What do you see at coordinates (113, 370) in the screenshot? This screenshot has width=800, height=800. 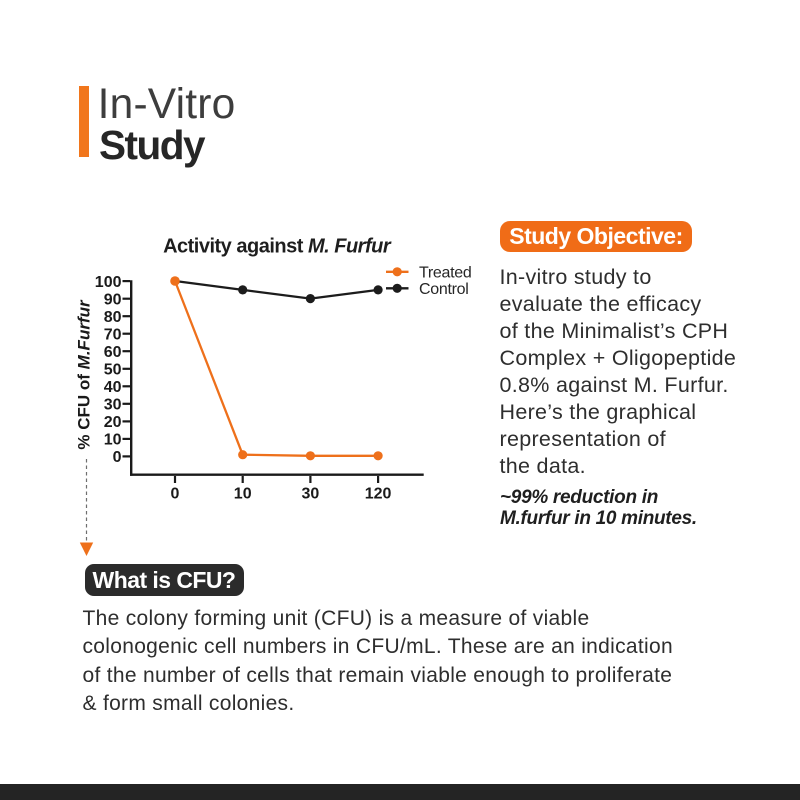 I see `svg-text: 50` at bounding box center [113, 370].